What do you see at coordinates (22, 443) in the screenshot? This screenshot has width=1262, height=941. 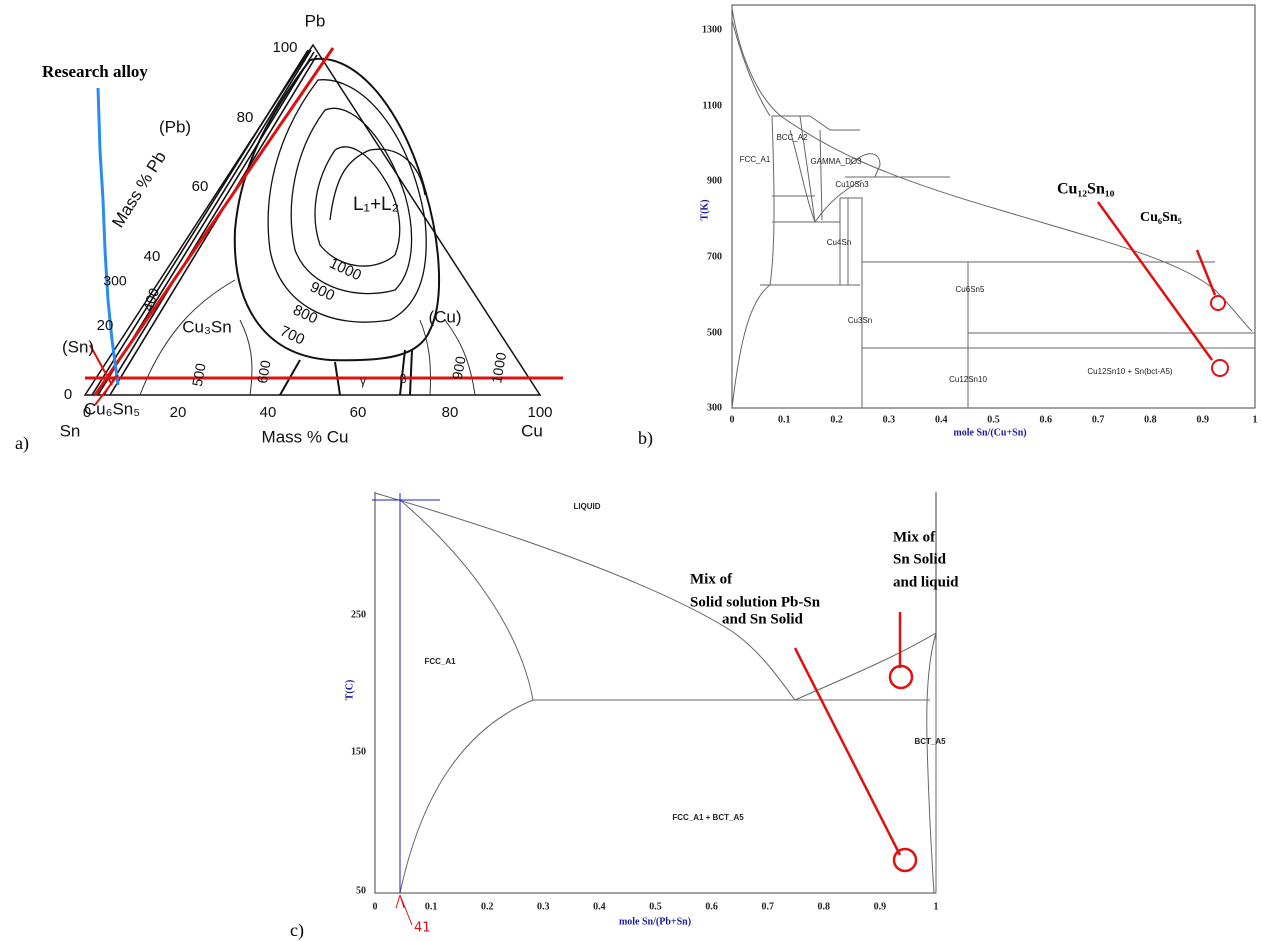 I see `panel-label: a)` at bounding box center [22, 443].